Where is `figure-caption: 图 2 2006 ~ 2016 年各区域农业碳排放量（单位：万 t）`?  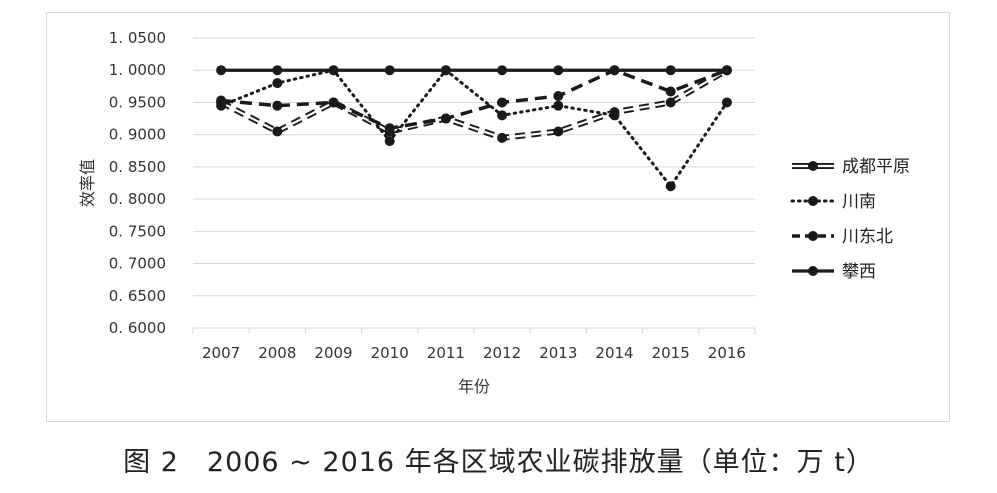
figure-caption: 图 2 2006 ~ 2016 年各区域农业碳排放量（单位：万 t） is located at coordinates (498, 462).